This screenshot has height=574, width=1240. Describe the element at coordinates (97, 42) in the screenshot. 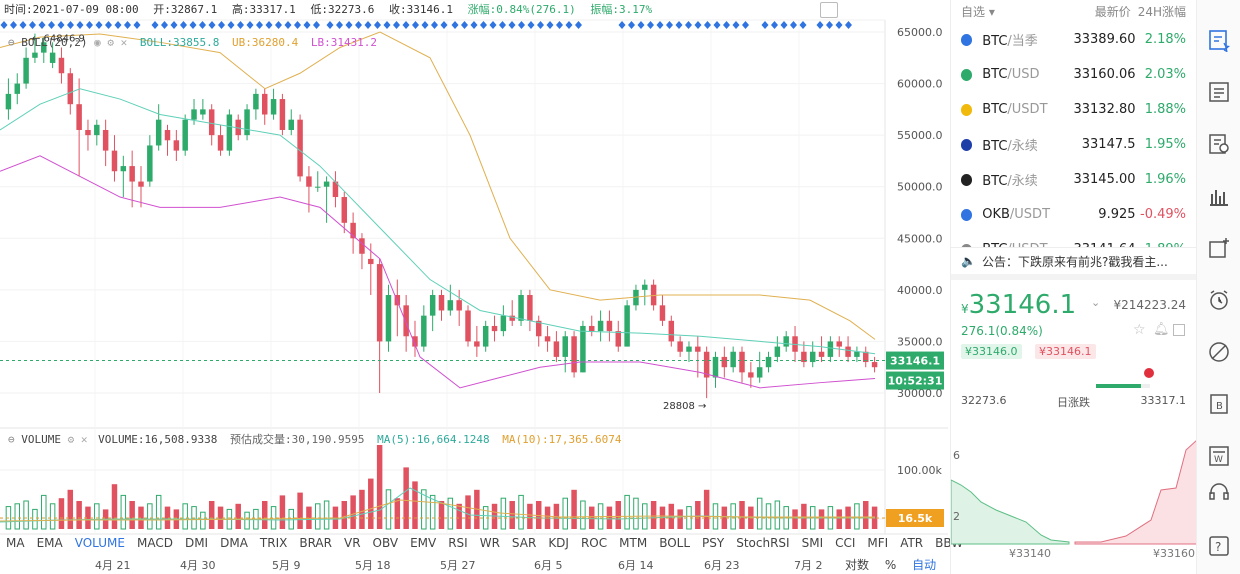

I see `eye-icon: ◉` at that location.